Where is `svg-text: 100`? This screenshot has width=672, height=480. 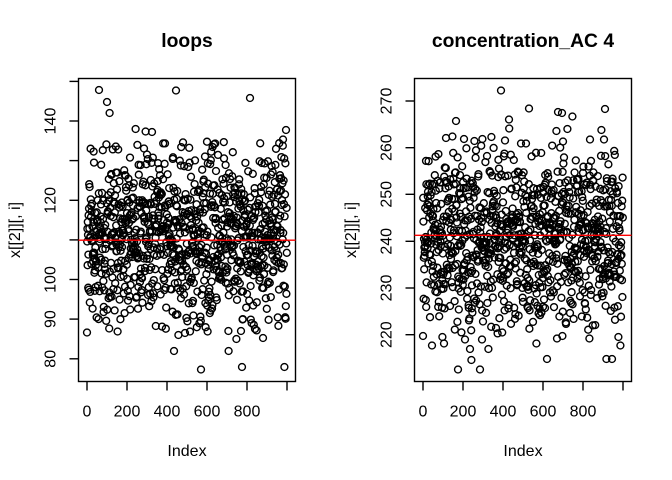 svg-text: 100 is located at coordinates (50, 279).